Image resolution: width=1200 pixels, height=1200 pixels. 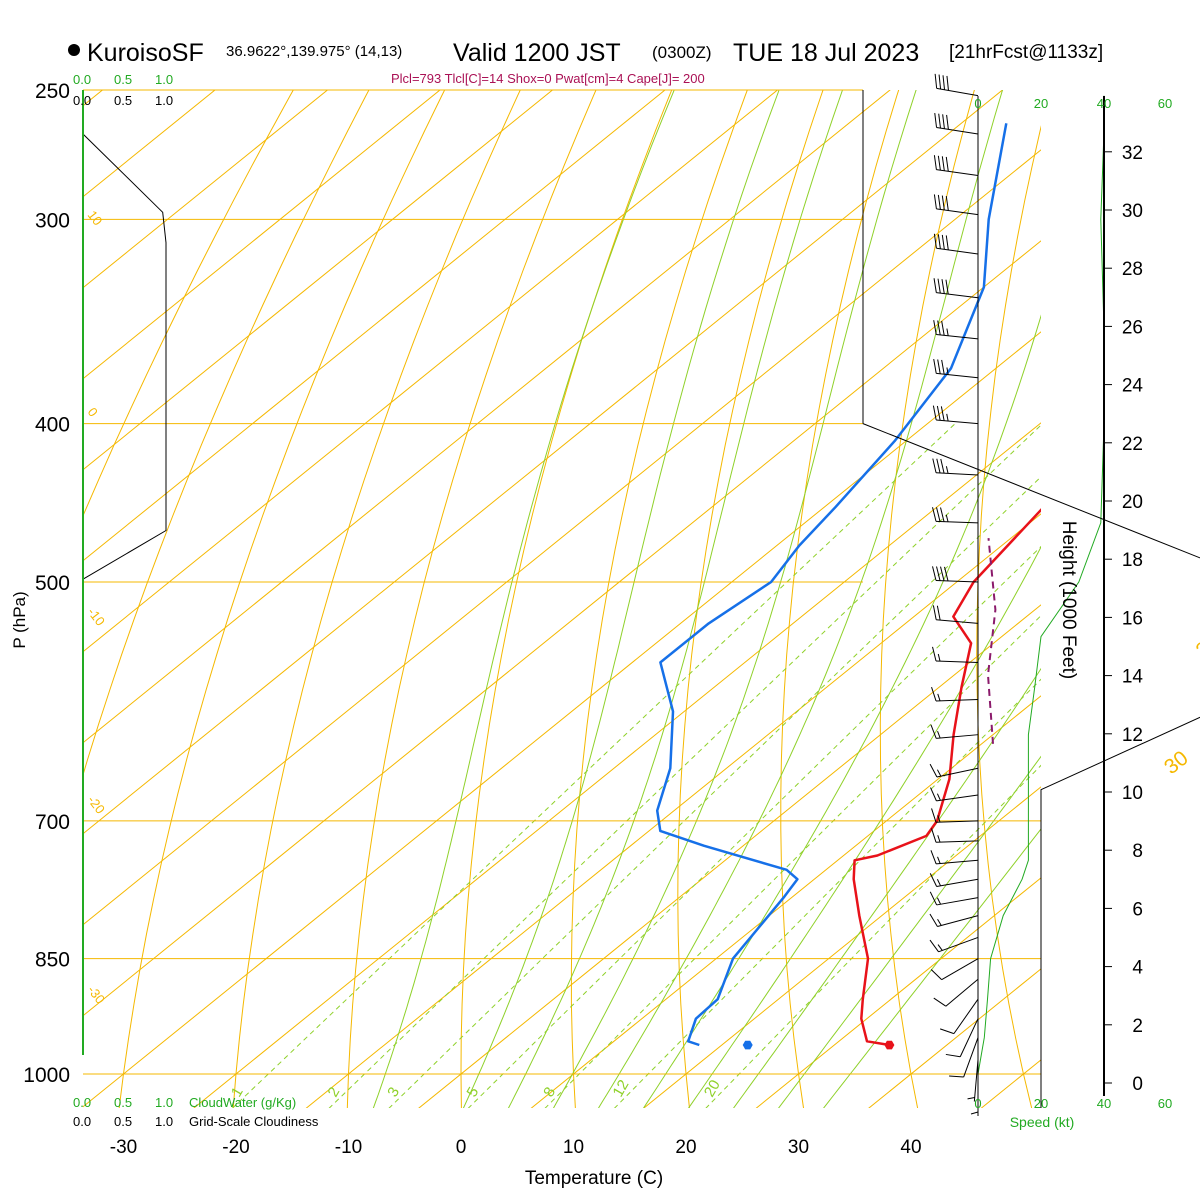 I want to click on height-tick-label: 4, so click(x=1137, y=968).